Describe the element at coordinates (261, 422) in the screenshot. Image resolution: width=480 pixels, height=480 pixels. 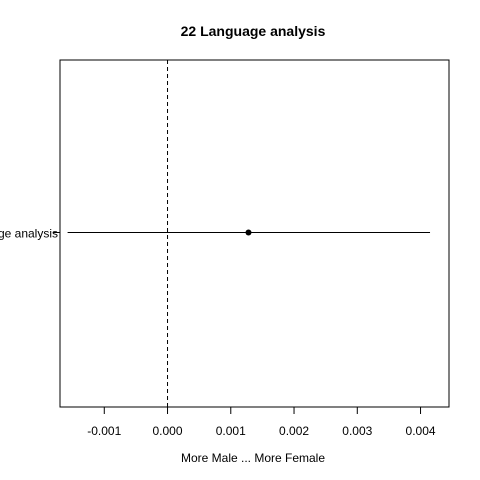
I see `x-axis: -0.001 0.000 0.001 0.002 0.003 0.004` at that location.